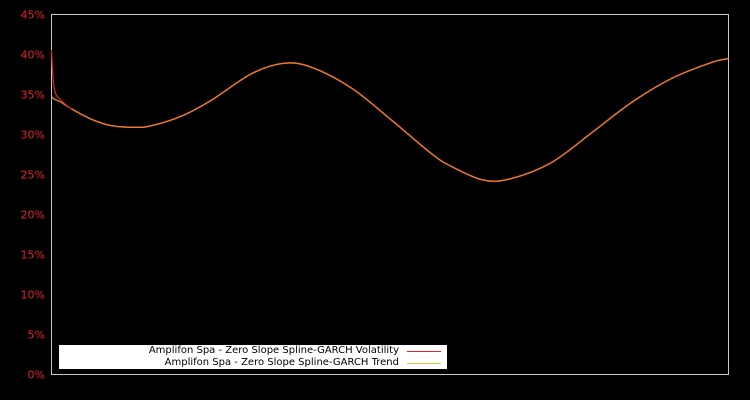 The image size is (750, 400). What do you see at coordinates (33, 135) in the screenshot?
I see `y-tick-label: 30%` at bounding box center [33, 135].